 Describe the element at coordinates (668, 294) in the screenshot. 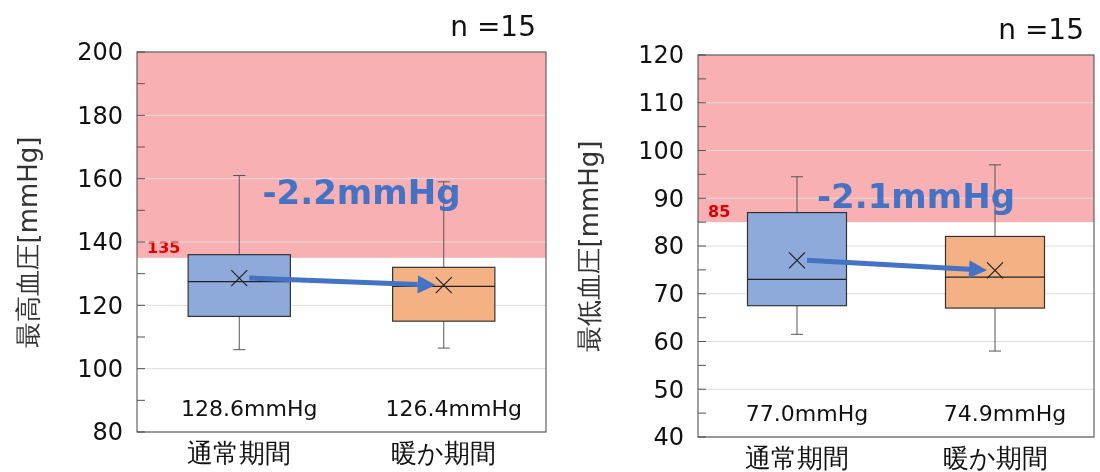

I see `y-tick-label: 70` at that location.